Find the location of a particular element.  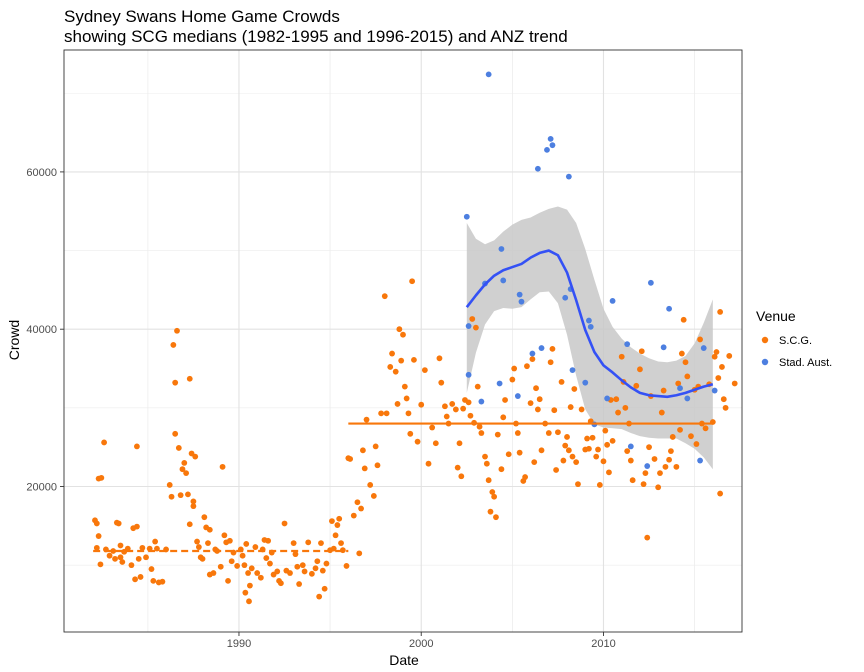

legend-label-stadium-australia: Stad. Aust. is located at coordinates (805, 363).